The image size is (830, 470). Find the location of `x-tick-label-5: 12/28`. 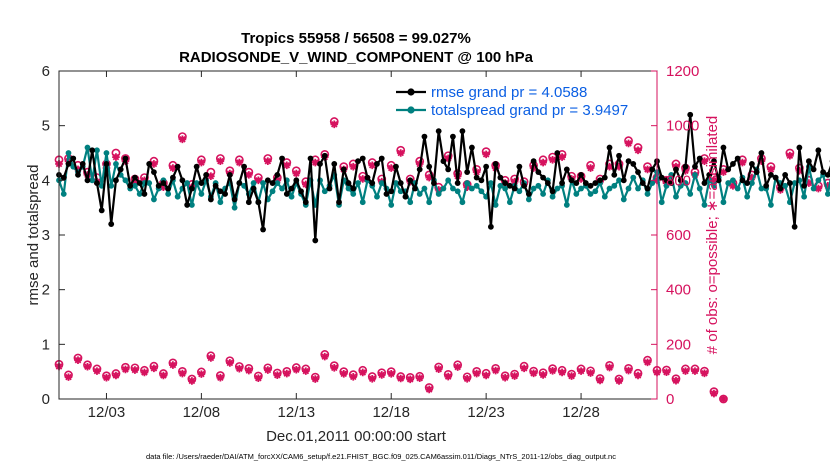

x-tick-label-5: 12/28 is located at coordinates (581, 412).